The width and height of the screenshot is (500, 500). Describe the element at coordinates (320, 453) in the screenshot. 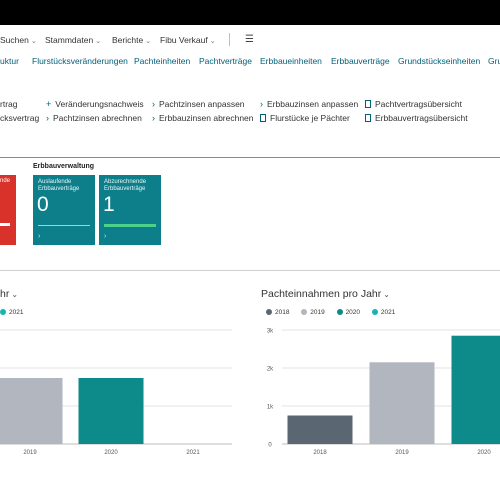

I see `x-tick-label: 2018` at that location.